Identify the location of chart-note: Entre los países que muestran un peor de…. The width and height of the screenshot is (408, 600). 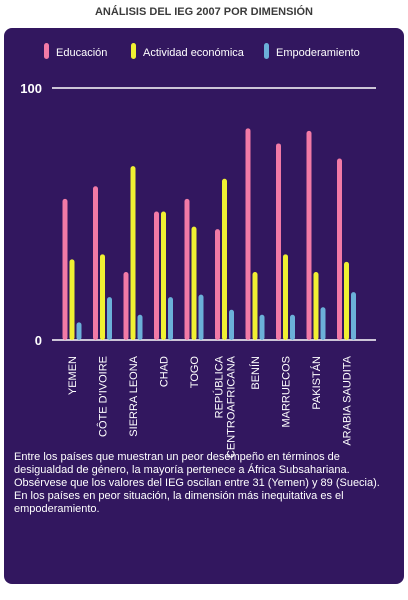
(204, 483).